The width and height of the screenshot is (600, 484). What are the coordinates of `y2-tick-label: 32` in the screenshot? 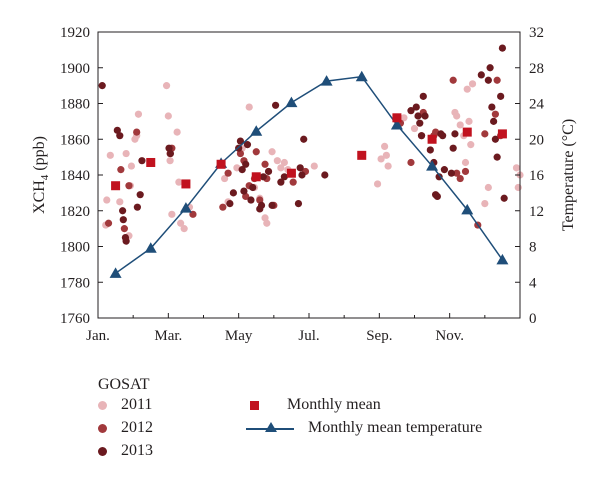 It's located at (536, 33).